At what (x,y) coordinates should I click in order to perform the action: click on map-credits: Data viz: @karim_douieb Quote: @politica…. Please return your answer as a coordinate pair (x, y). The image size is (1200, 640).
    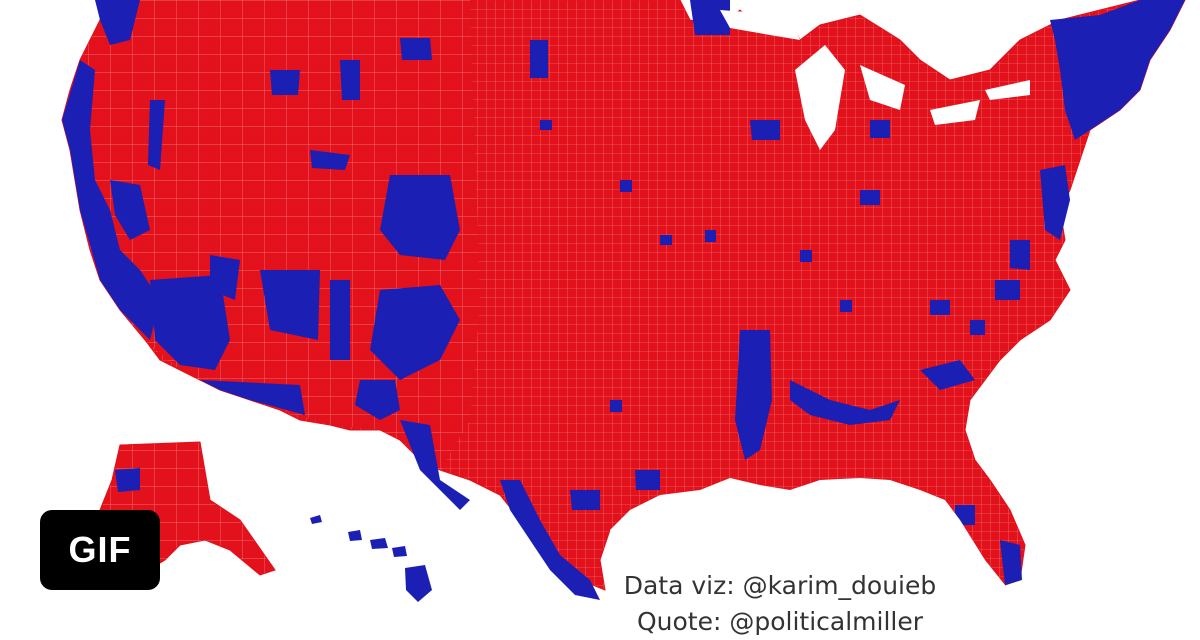
    Looking at the image, I should click on (780, 604).